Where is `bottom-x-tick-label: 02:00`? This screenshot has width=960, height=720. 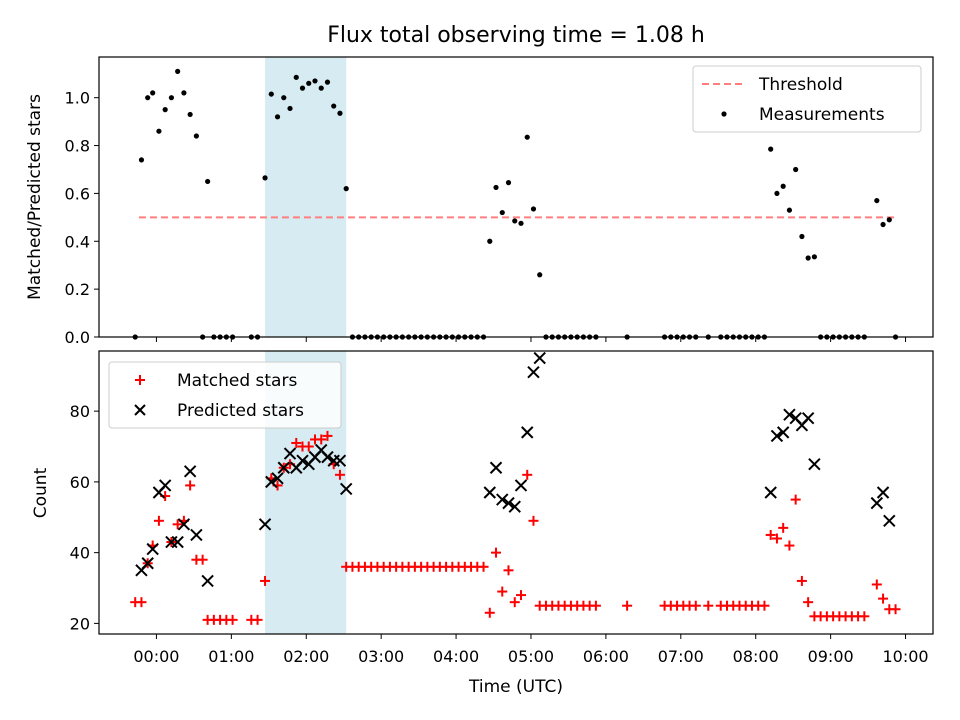 bottom-x-tick-label: 02:00 is located at coordinates (306, 656).